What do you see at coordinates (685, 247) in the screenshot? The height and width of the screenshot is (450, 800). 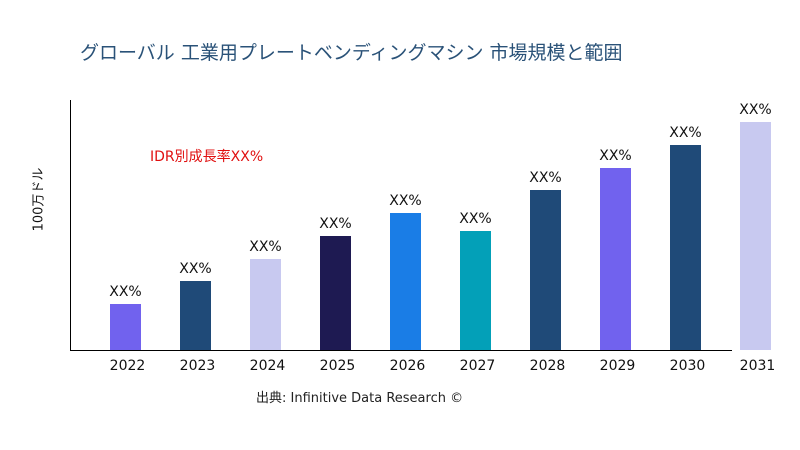 I see `bar-2030` at bounding box center [685, 247].